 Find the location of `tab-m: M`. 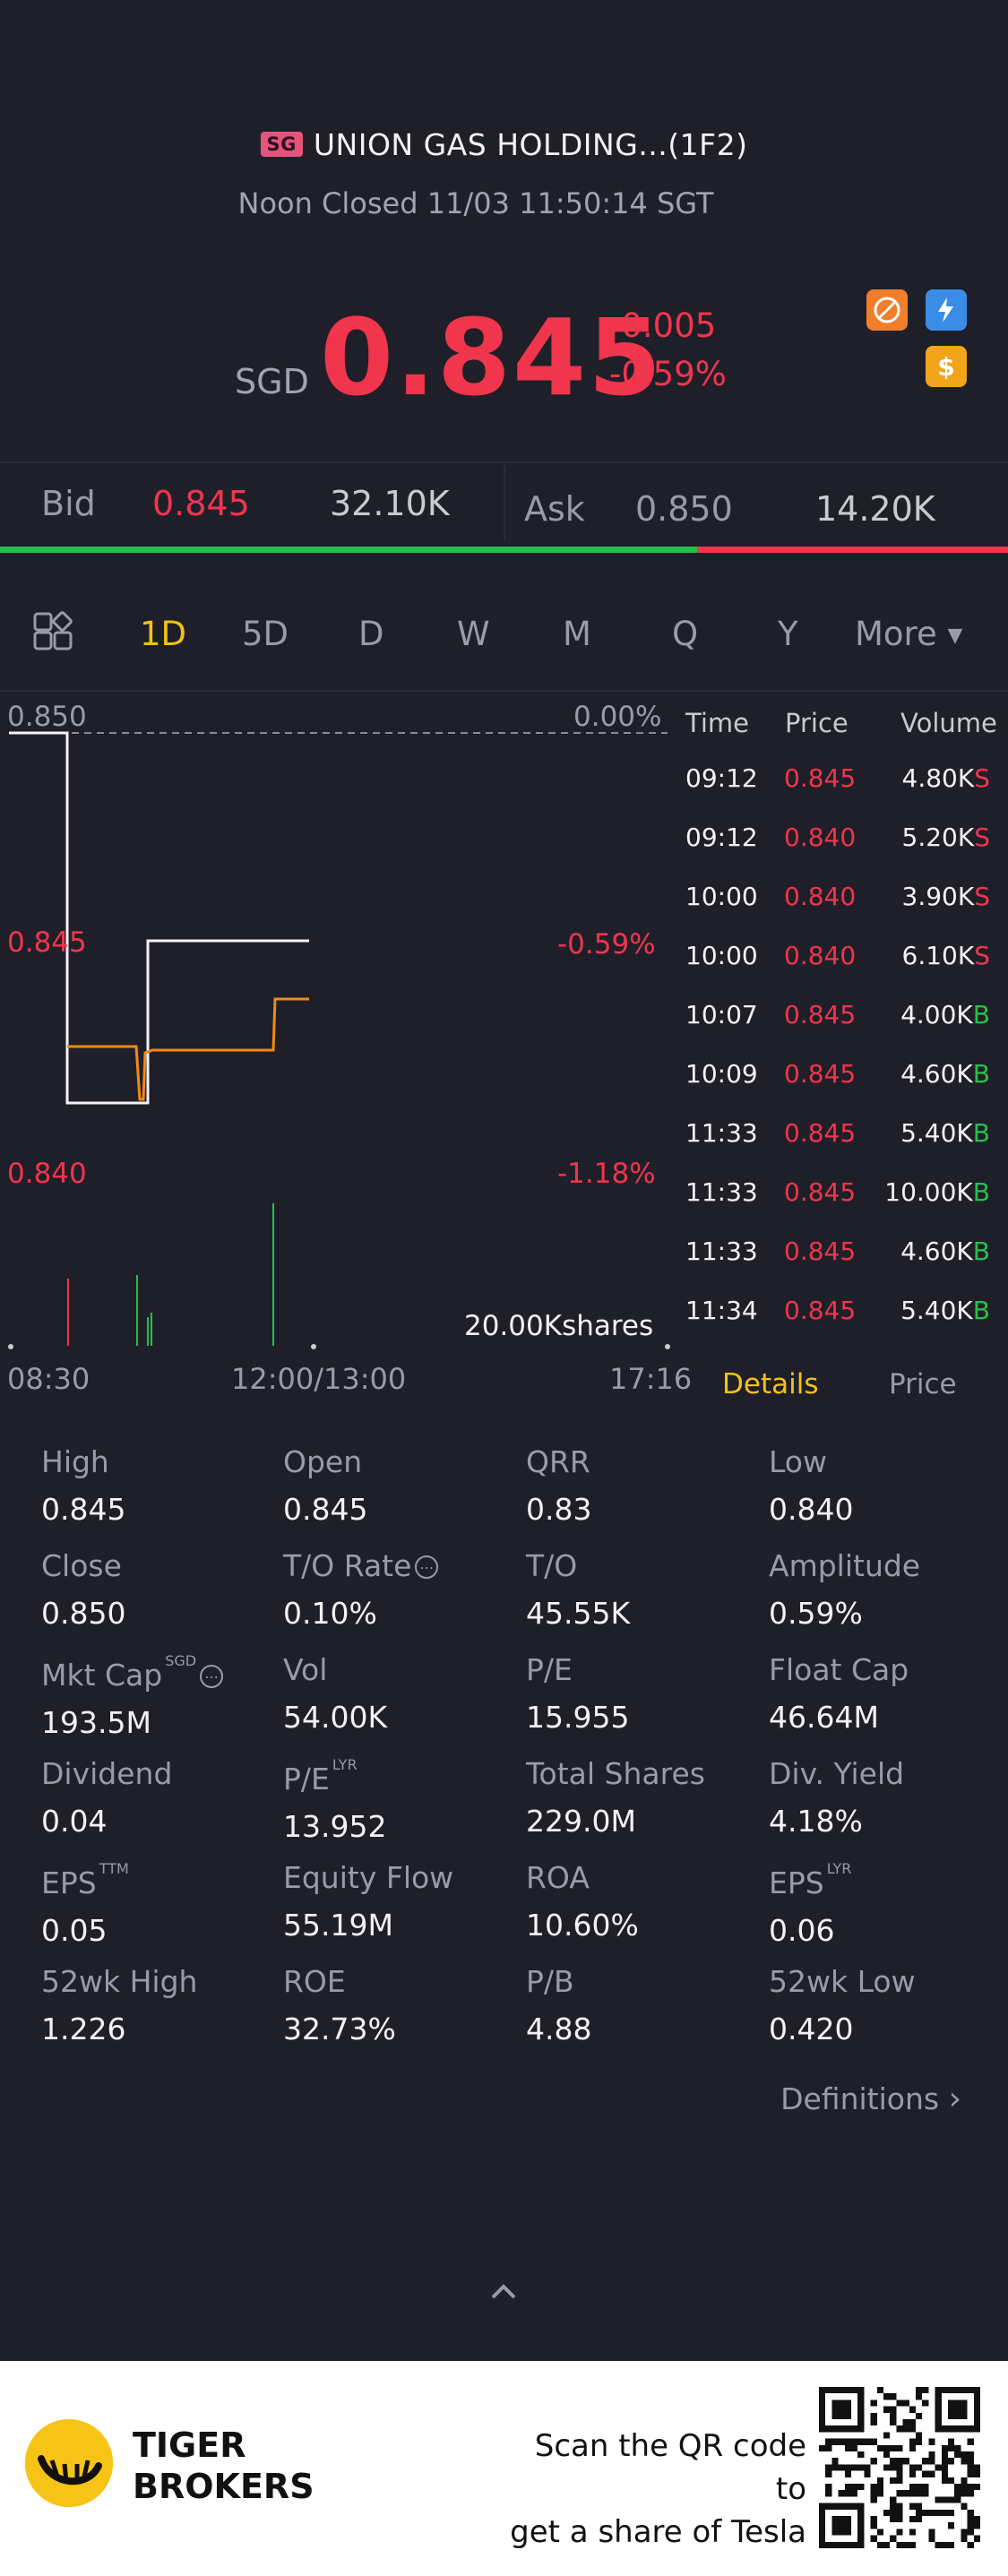

tab-m: M is located at coordinates (577, 634).